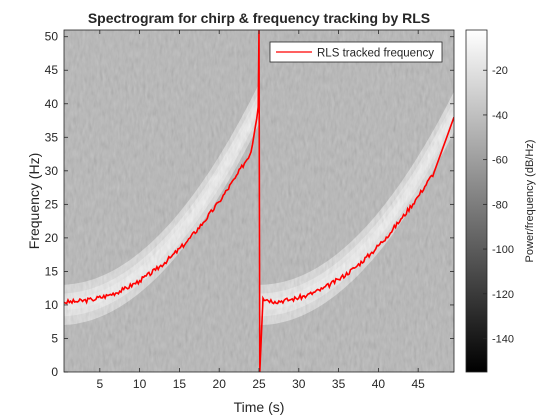  What do you see at coordinates (500, 161) in the screenshot?
I see `colorbar-tick-label: -60` at bounding box center [500, 161].